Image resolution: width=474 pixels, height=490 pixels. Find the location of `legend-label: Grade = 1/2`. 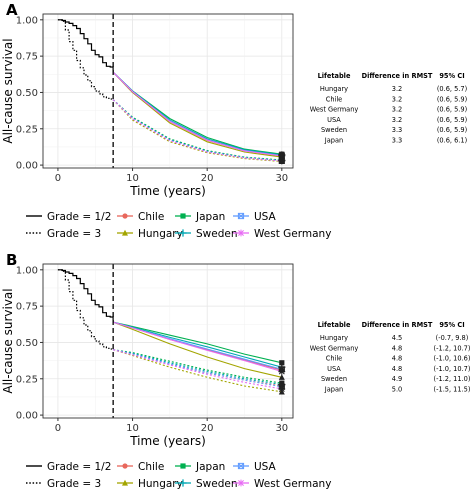

legend-label: Grade = 1/2 is located at coordinates (79, 467).